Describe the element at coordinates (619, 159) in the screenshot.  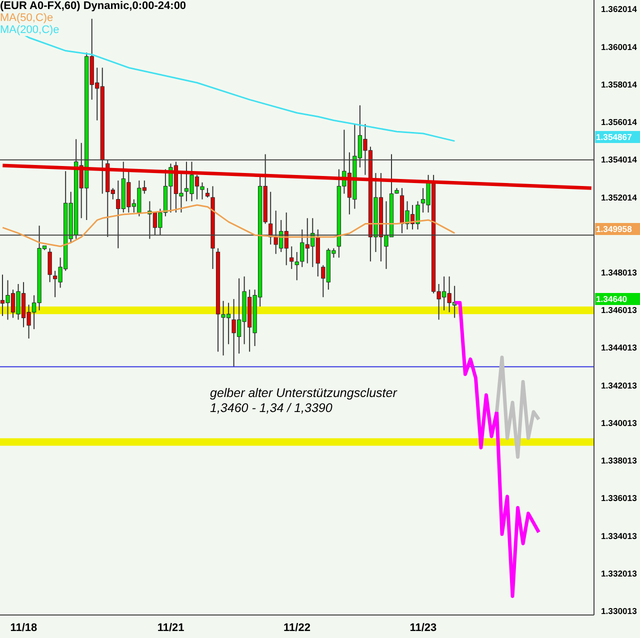
I see `y-tick-label: 1.354014` at that location.